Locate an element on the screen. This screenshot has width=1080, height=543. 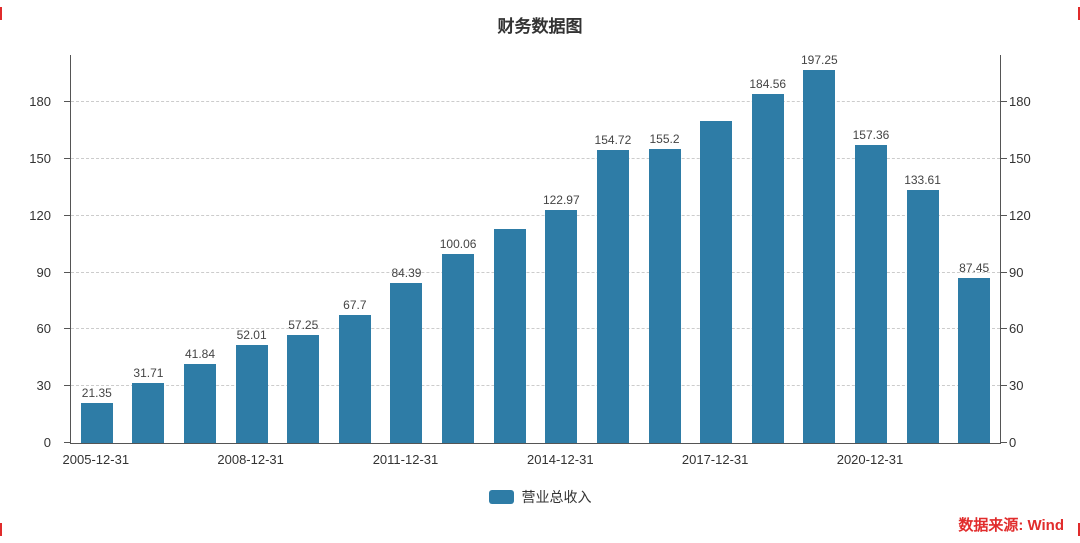
bar-slot-2008-12-31: 52.01 is located at coordinates (252, 249).